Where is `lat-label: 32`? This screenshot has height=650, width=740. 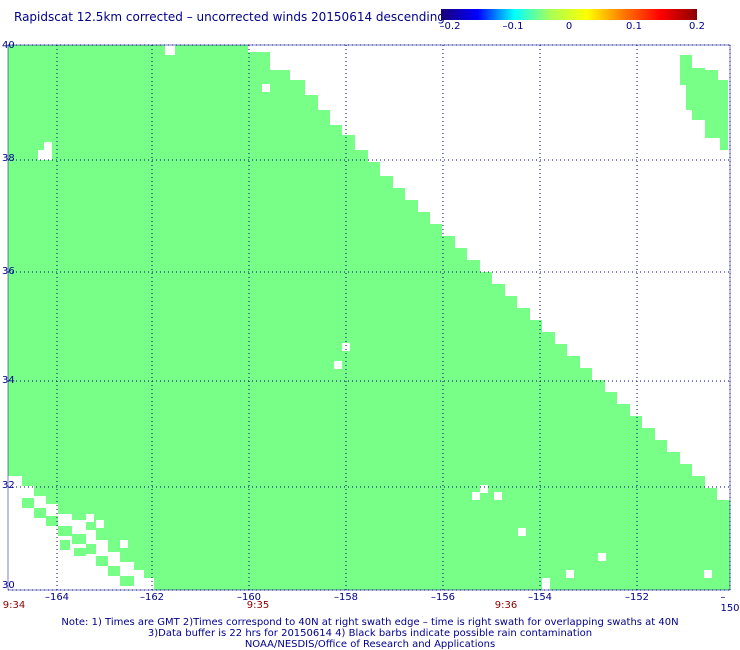
lat-label: 32 is located at coordinates (8, 485).